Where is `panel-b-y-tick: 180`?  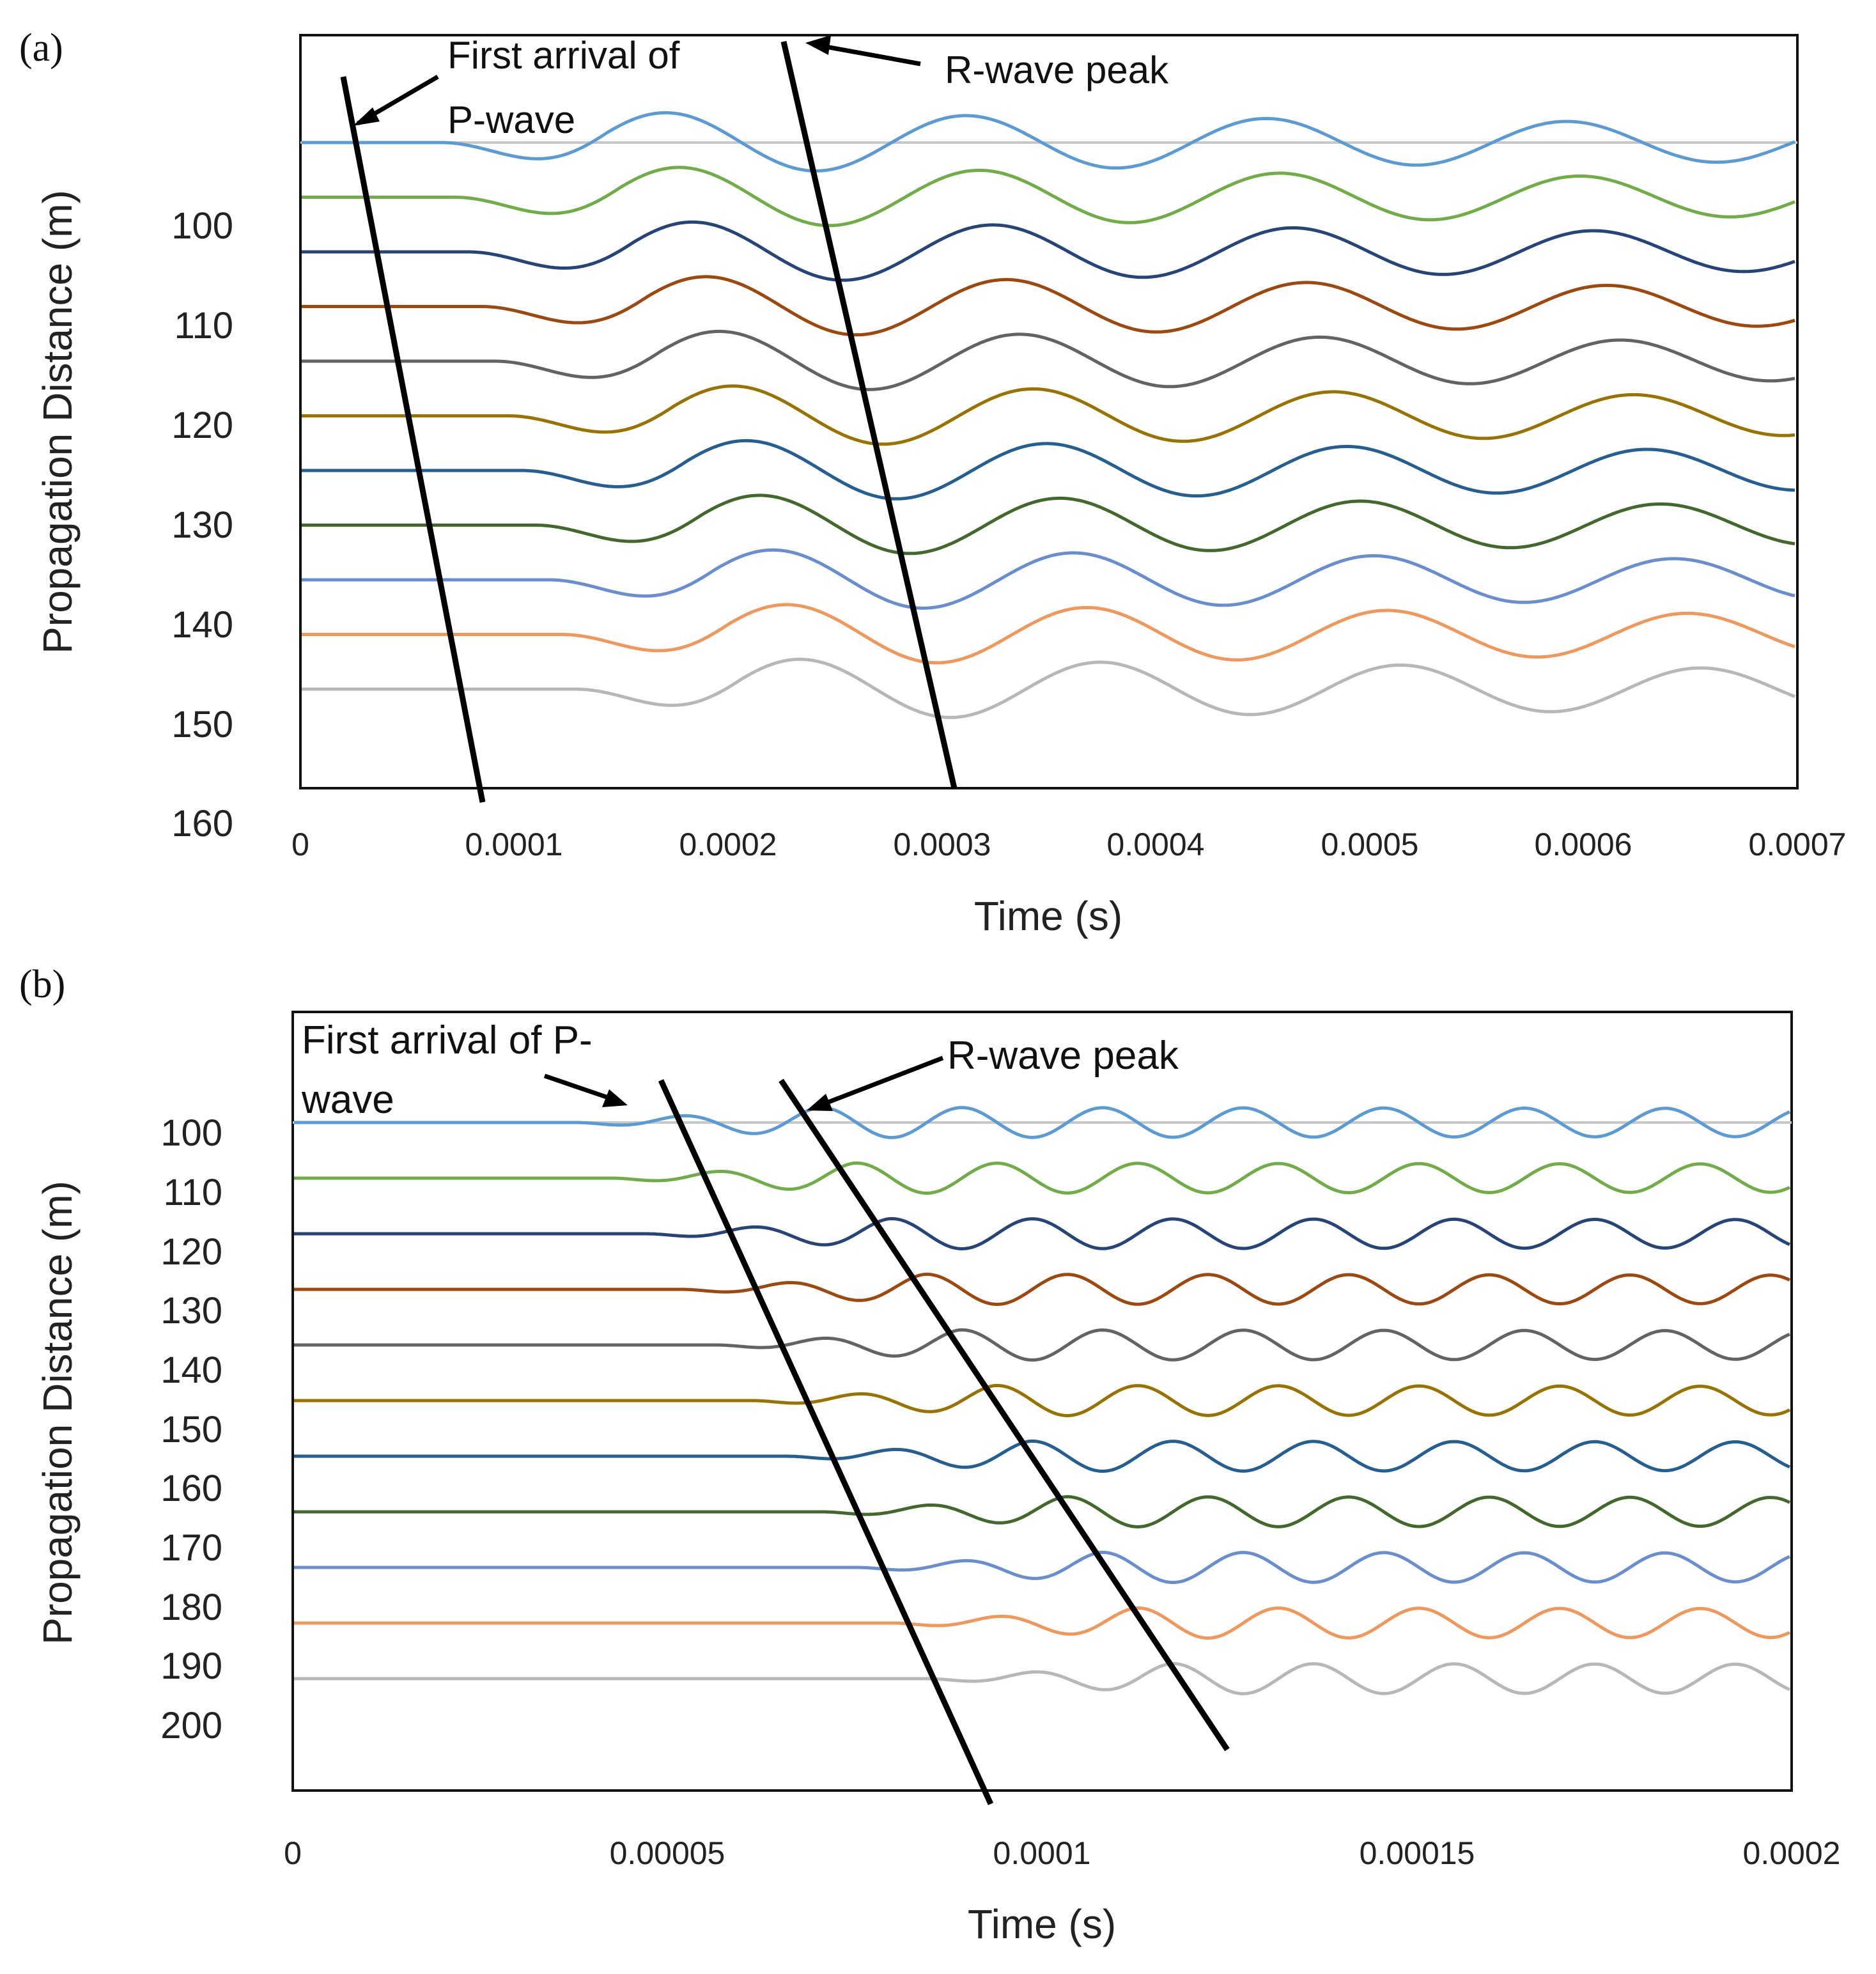
panel-b-y-tick: 180 is located at coordinates (191, 1607).